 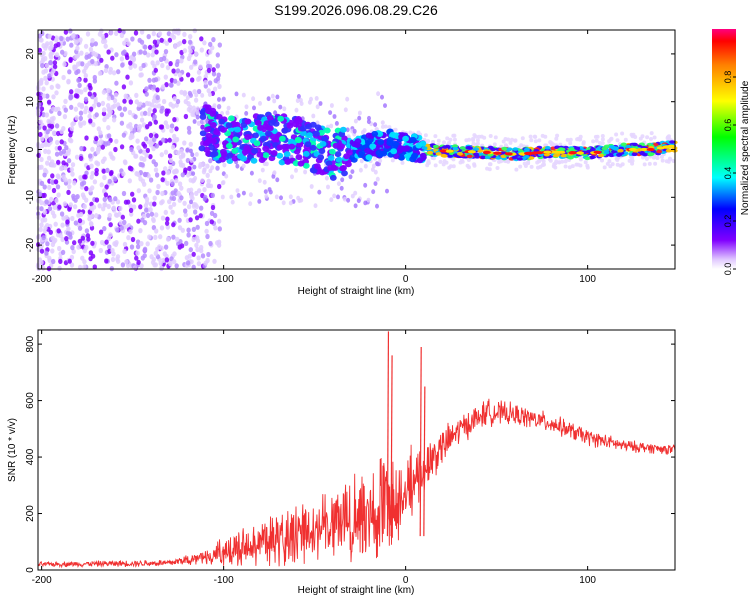 I want to click on x-tick-label: -100, so click(x=224, y=279).